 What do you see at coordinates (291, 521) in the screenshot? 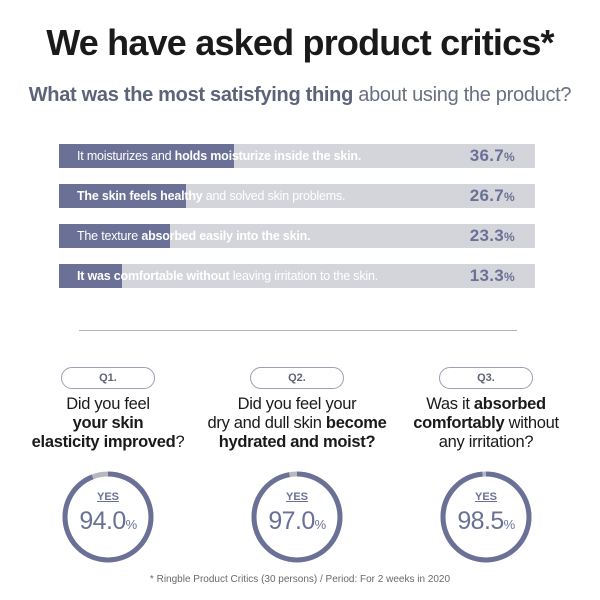
I see `donut-value-number: 97.0` at bounding box center [291, 521].